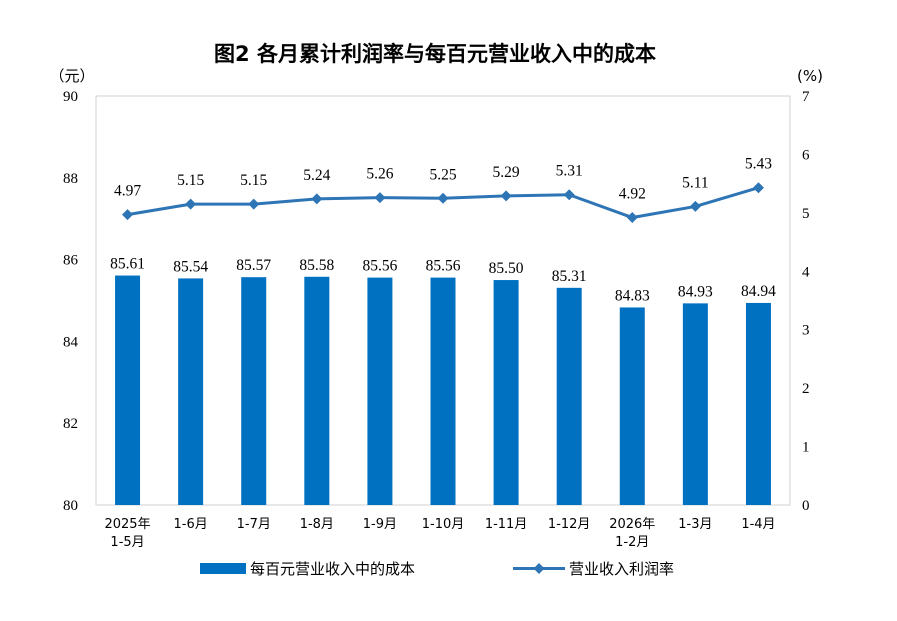  Describe the element at coordinates (506, 172) in the screenshot. I see `line-data-label: 5.29` at that location.